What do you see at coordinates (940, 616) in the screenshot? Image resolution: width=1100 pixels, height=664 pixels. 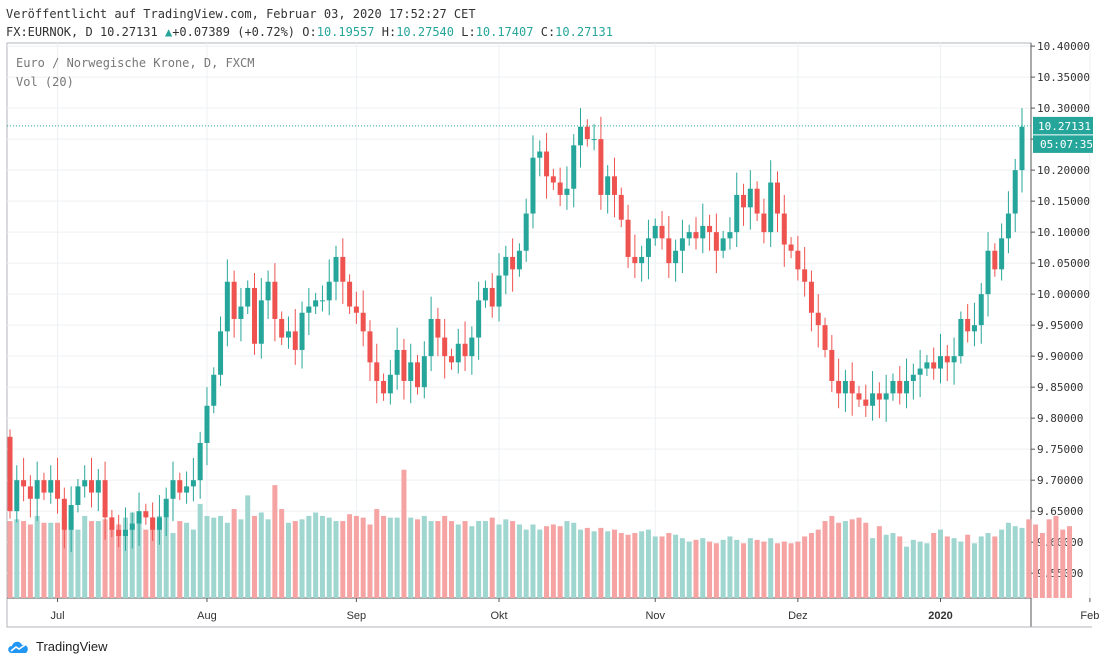 I see `x-tick-label: 2020` at bounding box center [940, 616].